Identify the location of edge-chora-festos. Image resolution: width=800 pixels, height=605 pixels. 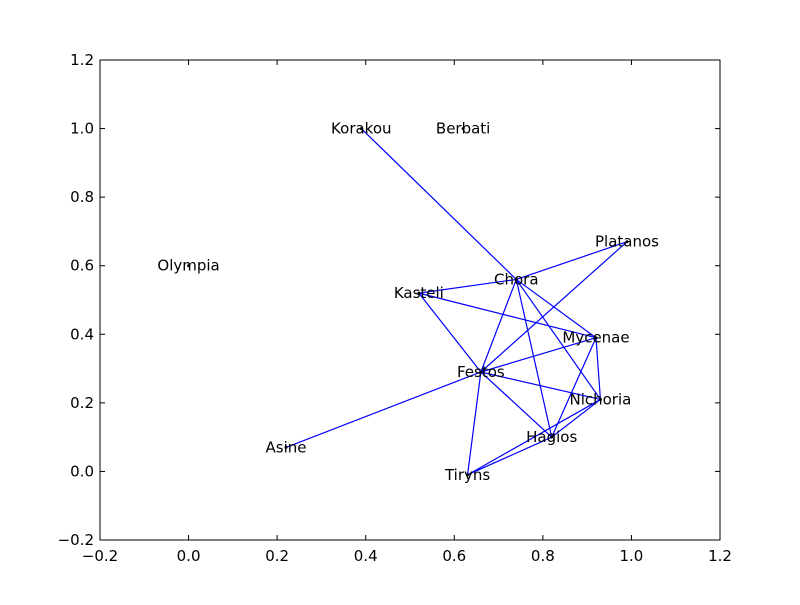
(498, 326).